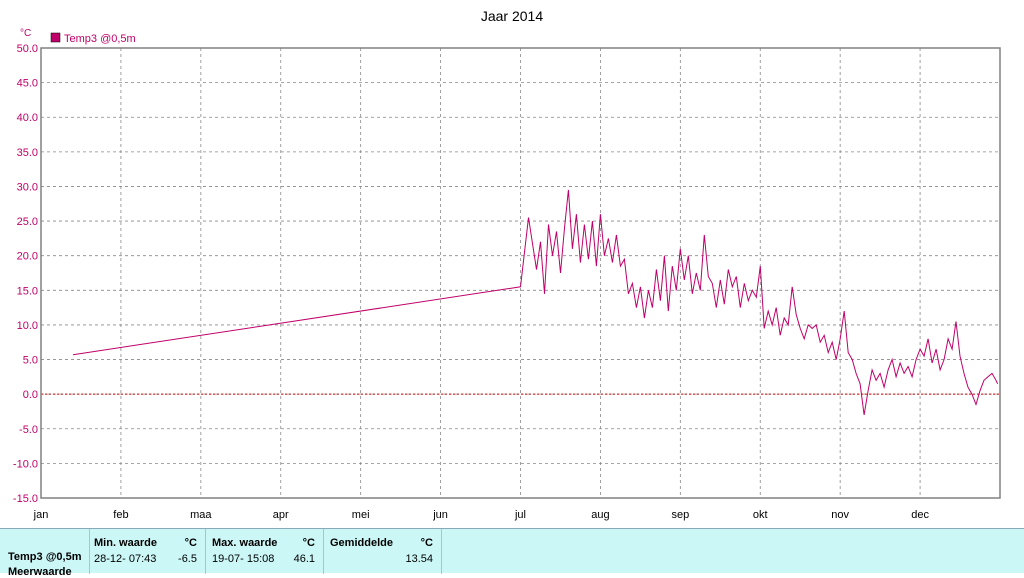  Describe the element at coordinates (30, 395) in the screenshot. I see `y-tick-label: 0.0` at that location.